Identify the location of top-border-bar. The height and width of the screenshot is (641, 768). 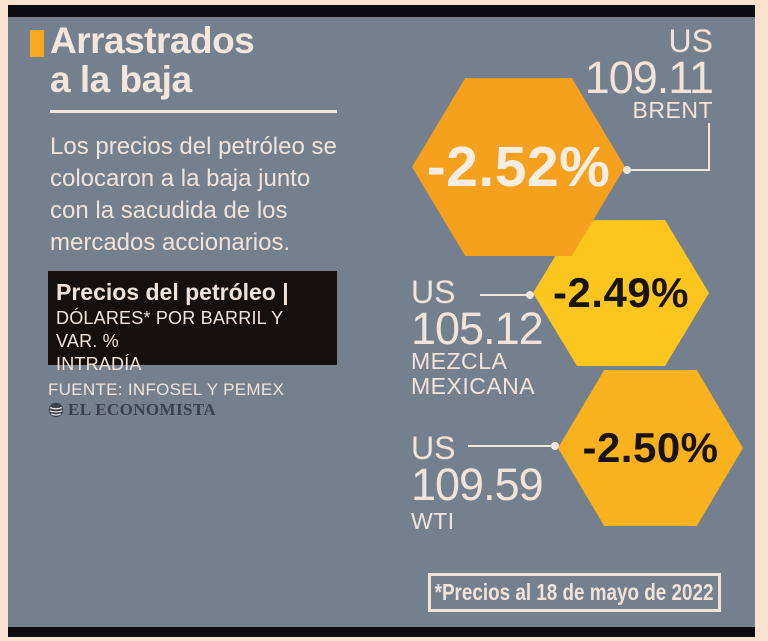
(381, 11).